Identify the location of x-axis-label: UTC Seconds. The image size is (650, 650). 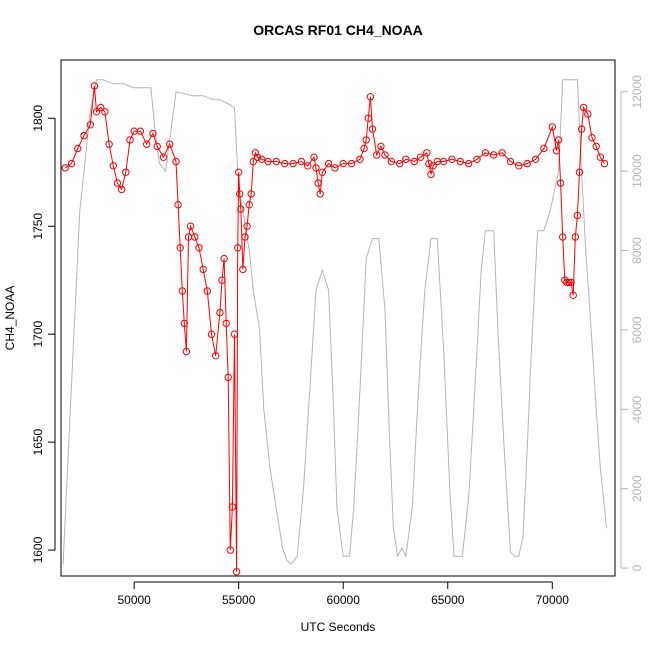
(338, 627).